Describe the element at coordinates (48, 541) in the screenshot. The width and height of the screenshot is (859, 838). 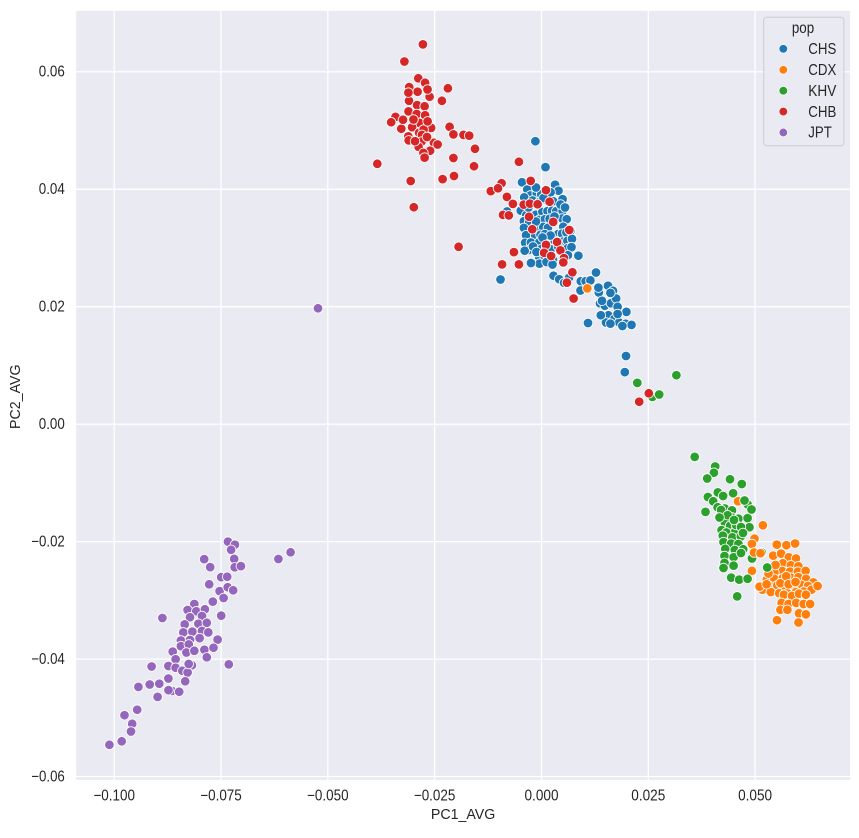
I see `svg-text: −0.02` at that location.